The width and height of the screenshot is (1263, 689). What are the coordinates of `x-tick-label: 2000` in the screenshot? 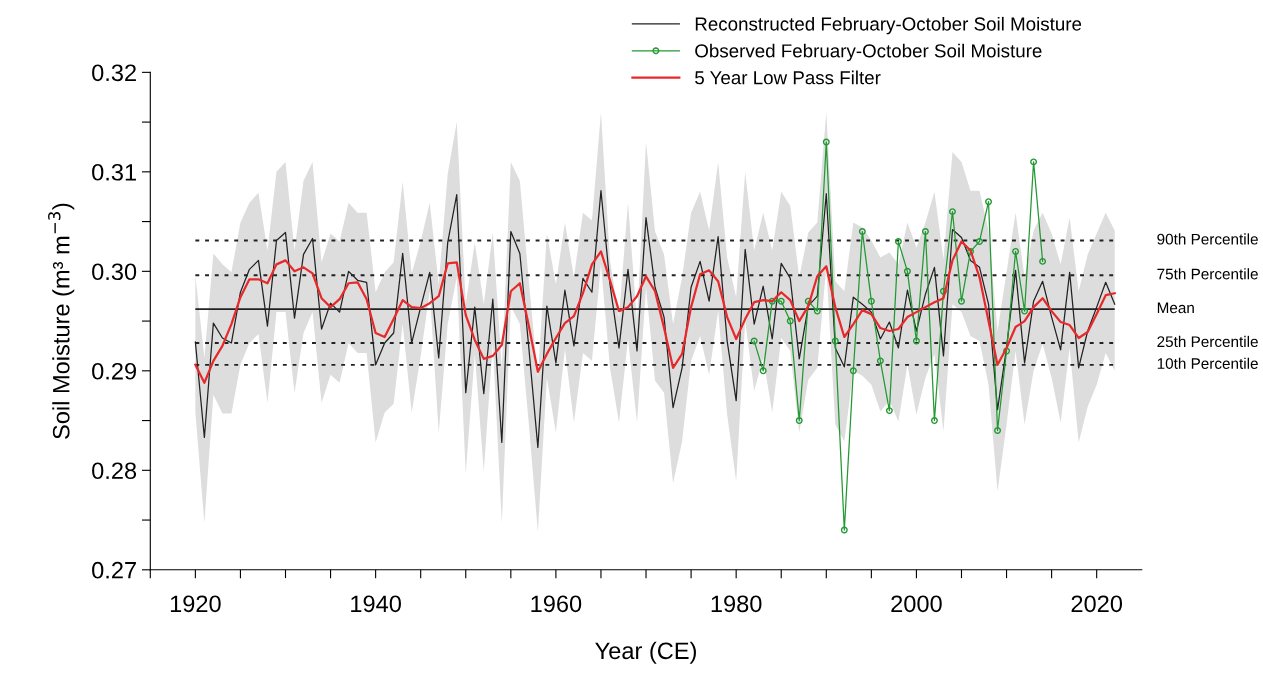 It's located at (916, 604).